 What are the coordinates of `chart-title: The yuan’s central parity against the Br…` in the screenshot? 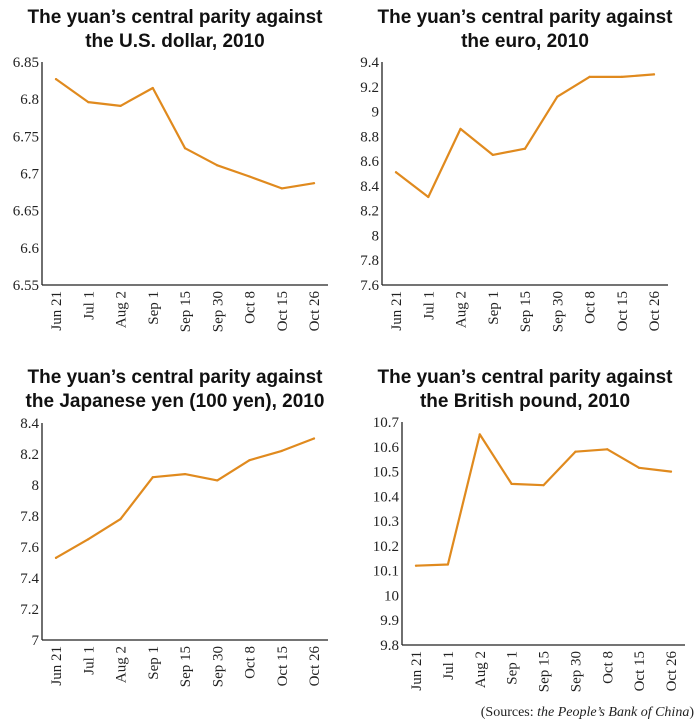 It's located at (525, 390).